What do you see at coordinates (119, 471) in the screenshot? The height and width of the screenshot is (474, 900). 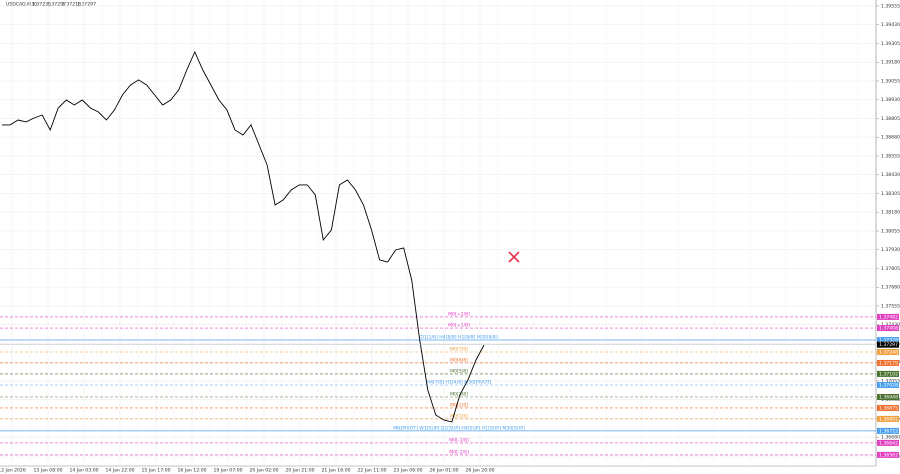 I see `x-tick-label: 14 Jan 22:00` at bounding box center [119, 471].